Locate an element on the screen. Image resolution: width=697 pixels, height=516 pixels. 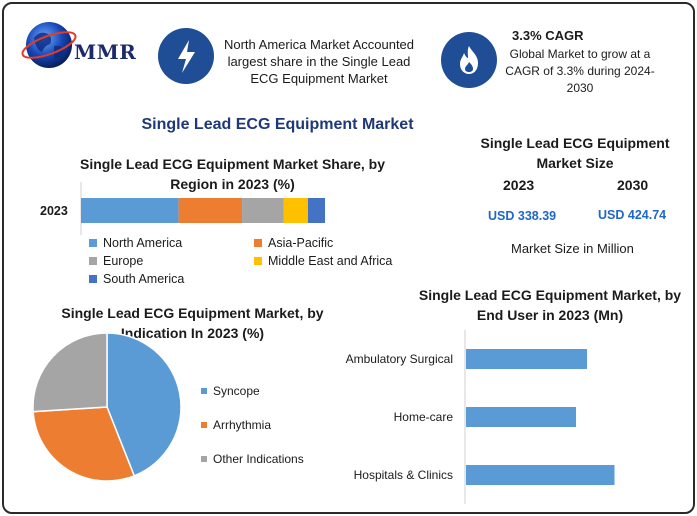
region-chart-category-label: 2023 is located at coordinates (54, 211).